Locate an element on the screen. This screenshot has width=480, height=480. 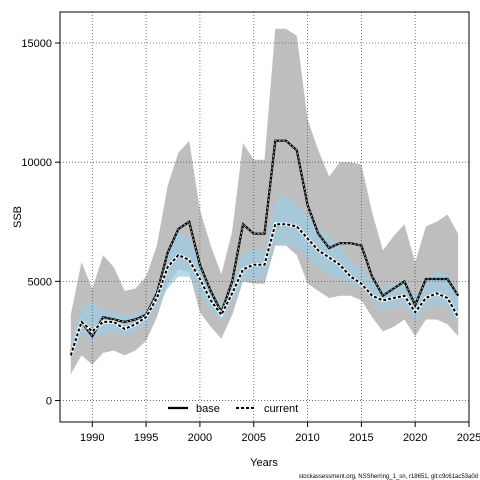
x-tick-label-2005: 2005 is located at coordinates (253, 438).